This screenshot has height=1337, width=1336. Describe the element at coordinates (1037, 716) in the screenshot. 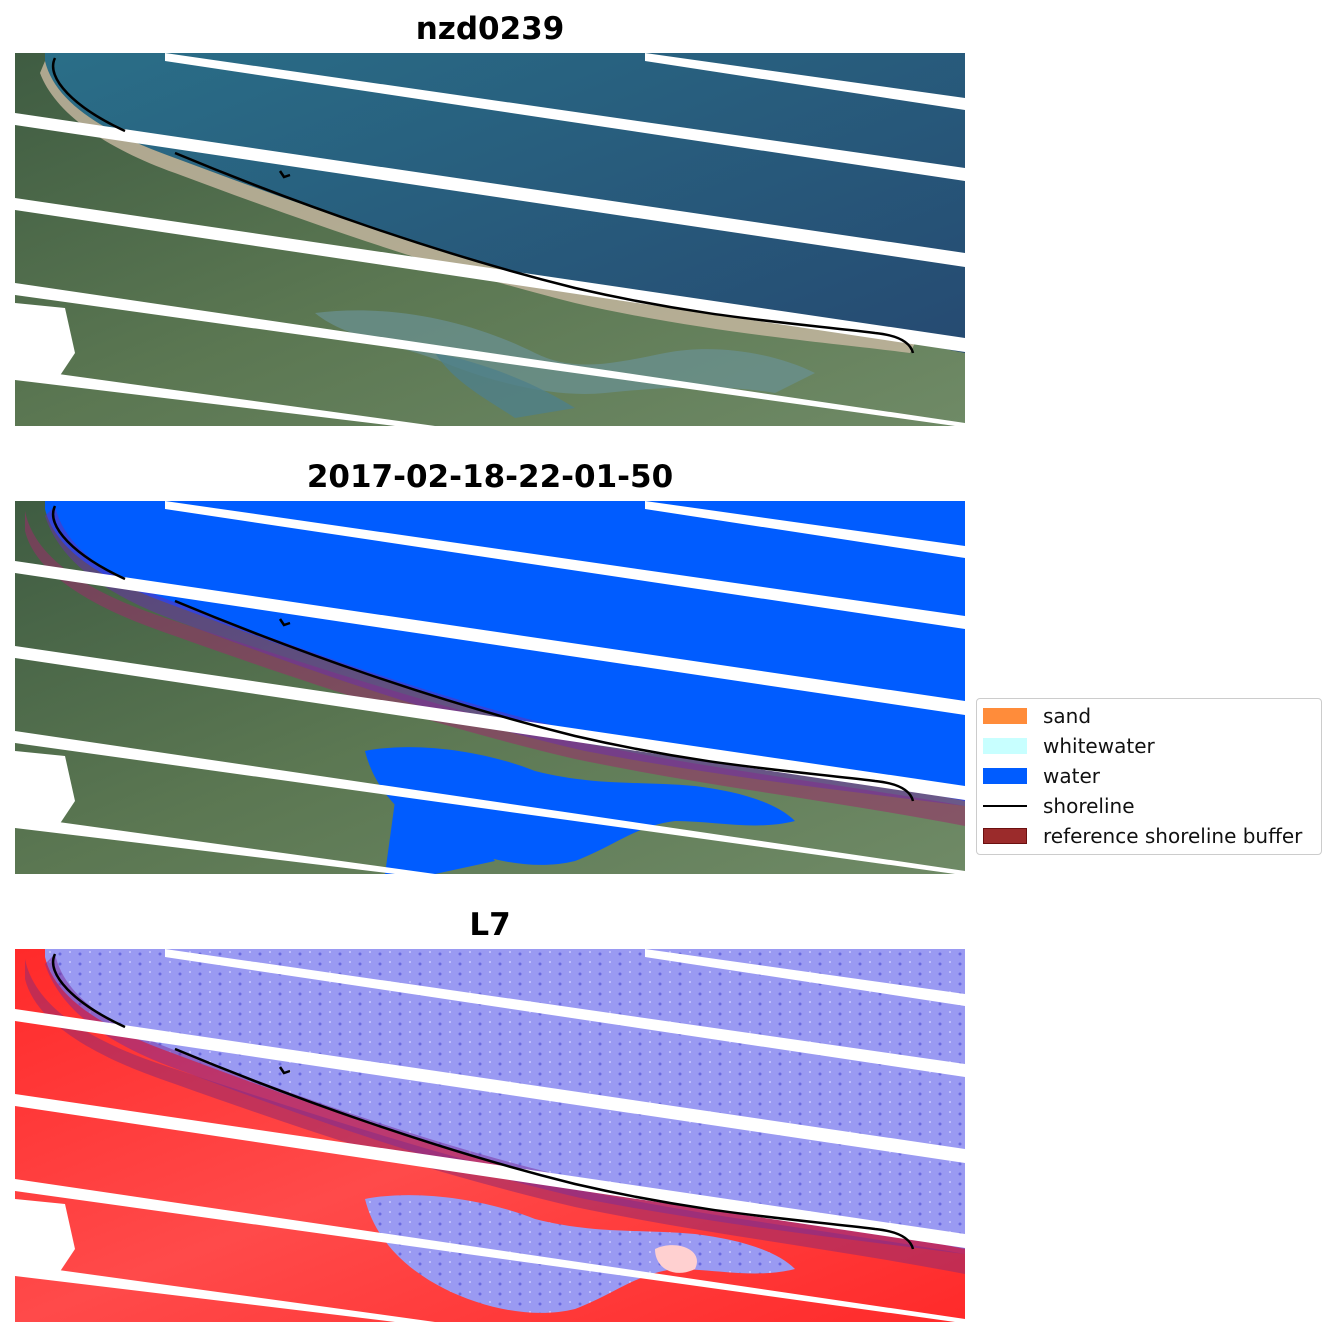

I see `legend-item-sand: sand` at that location.